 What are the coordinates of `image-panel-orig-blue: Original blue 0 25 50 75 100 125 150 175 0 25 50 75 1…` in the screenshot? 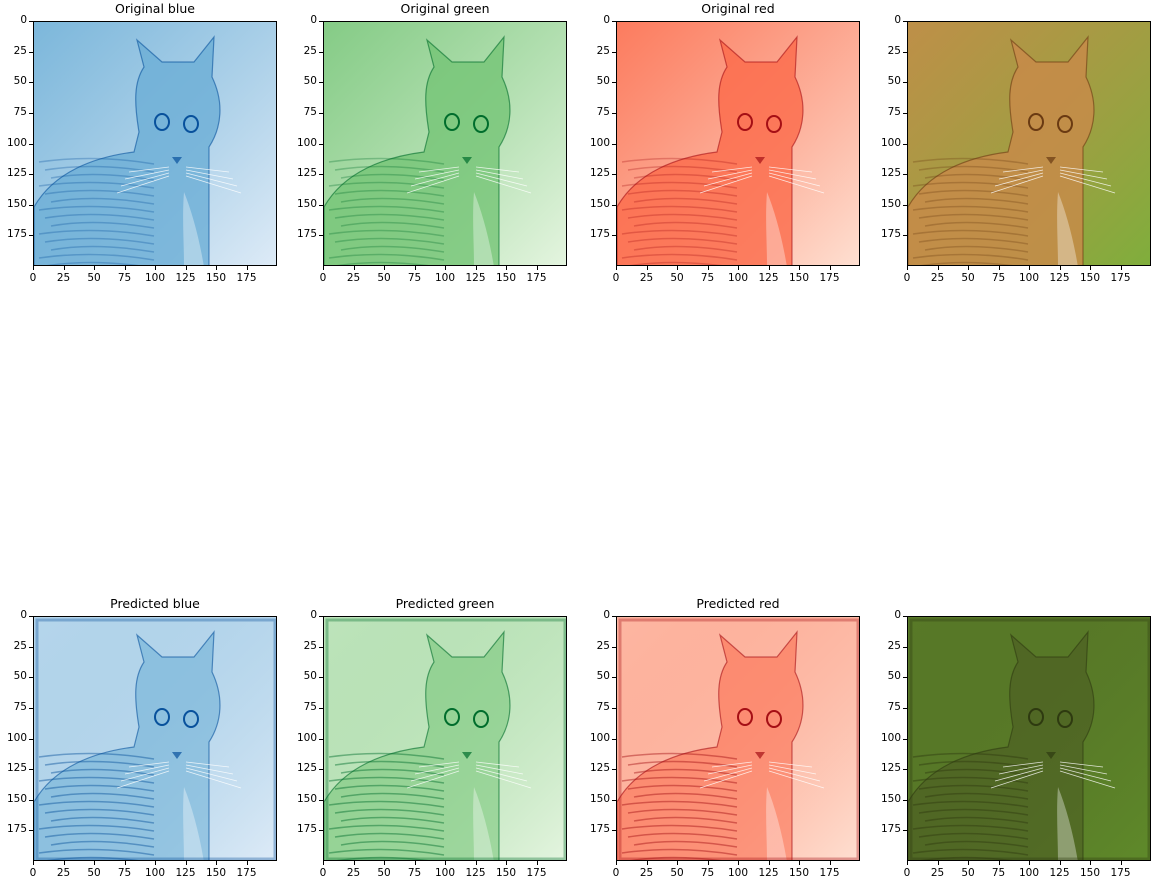 It's located at (142, 142).